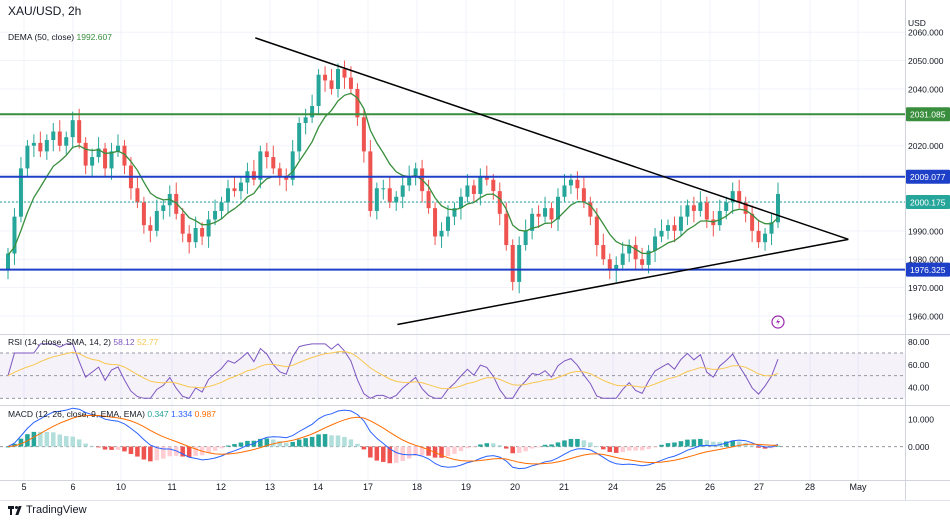 The height and width of the screenshot is (520, 950). I want to click on date-tick-label: 26, so click(710, 487).